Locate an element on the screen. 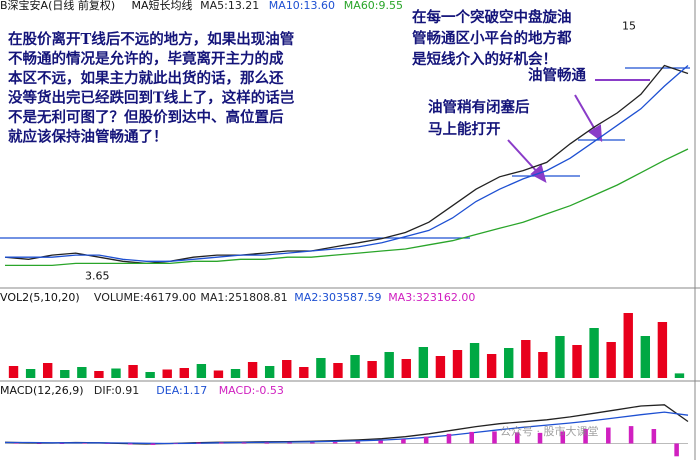  price-mark: 15 is located at coordinates (629, 26).